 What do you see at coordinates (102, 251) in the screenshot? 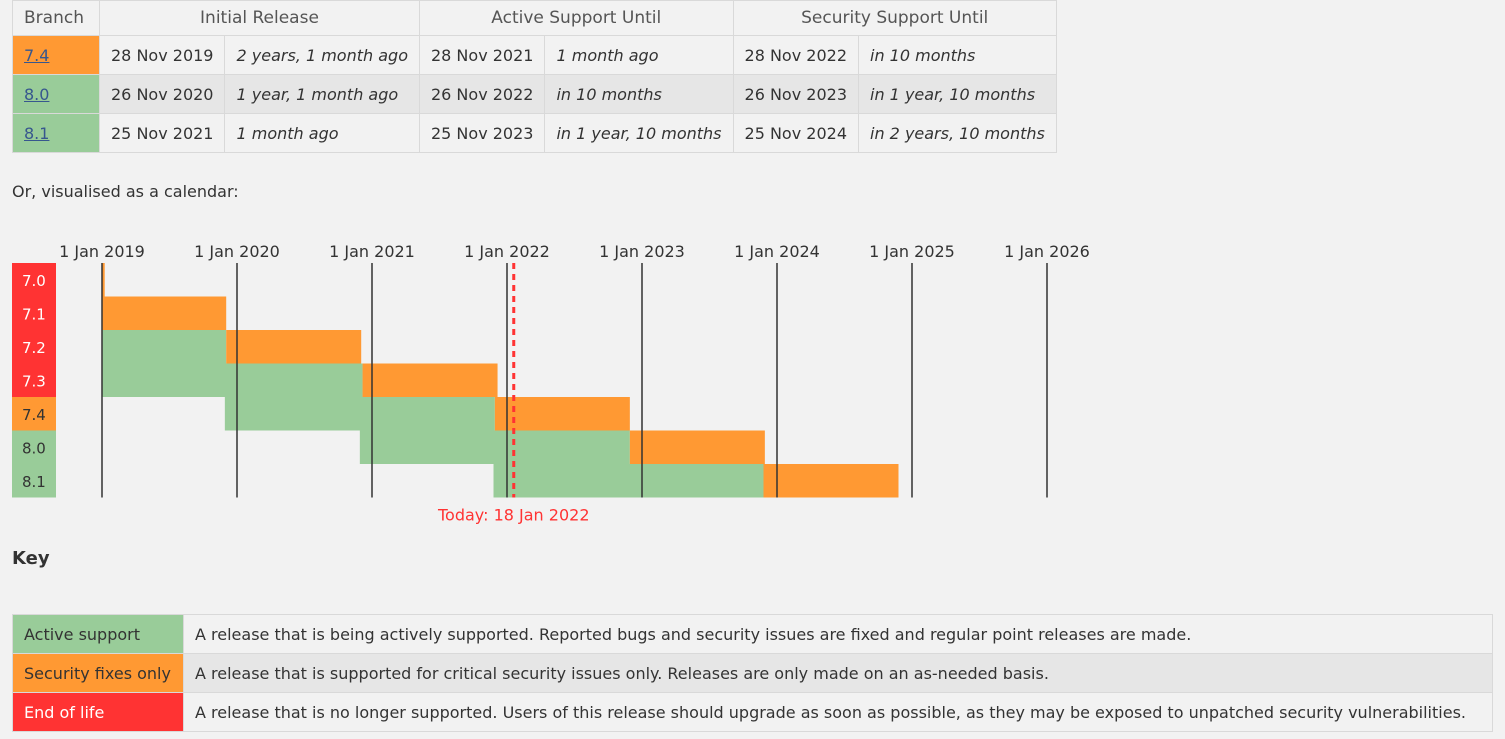
I see `year-label: 1 Jan 2019` at bounding box center [102, 251].